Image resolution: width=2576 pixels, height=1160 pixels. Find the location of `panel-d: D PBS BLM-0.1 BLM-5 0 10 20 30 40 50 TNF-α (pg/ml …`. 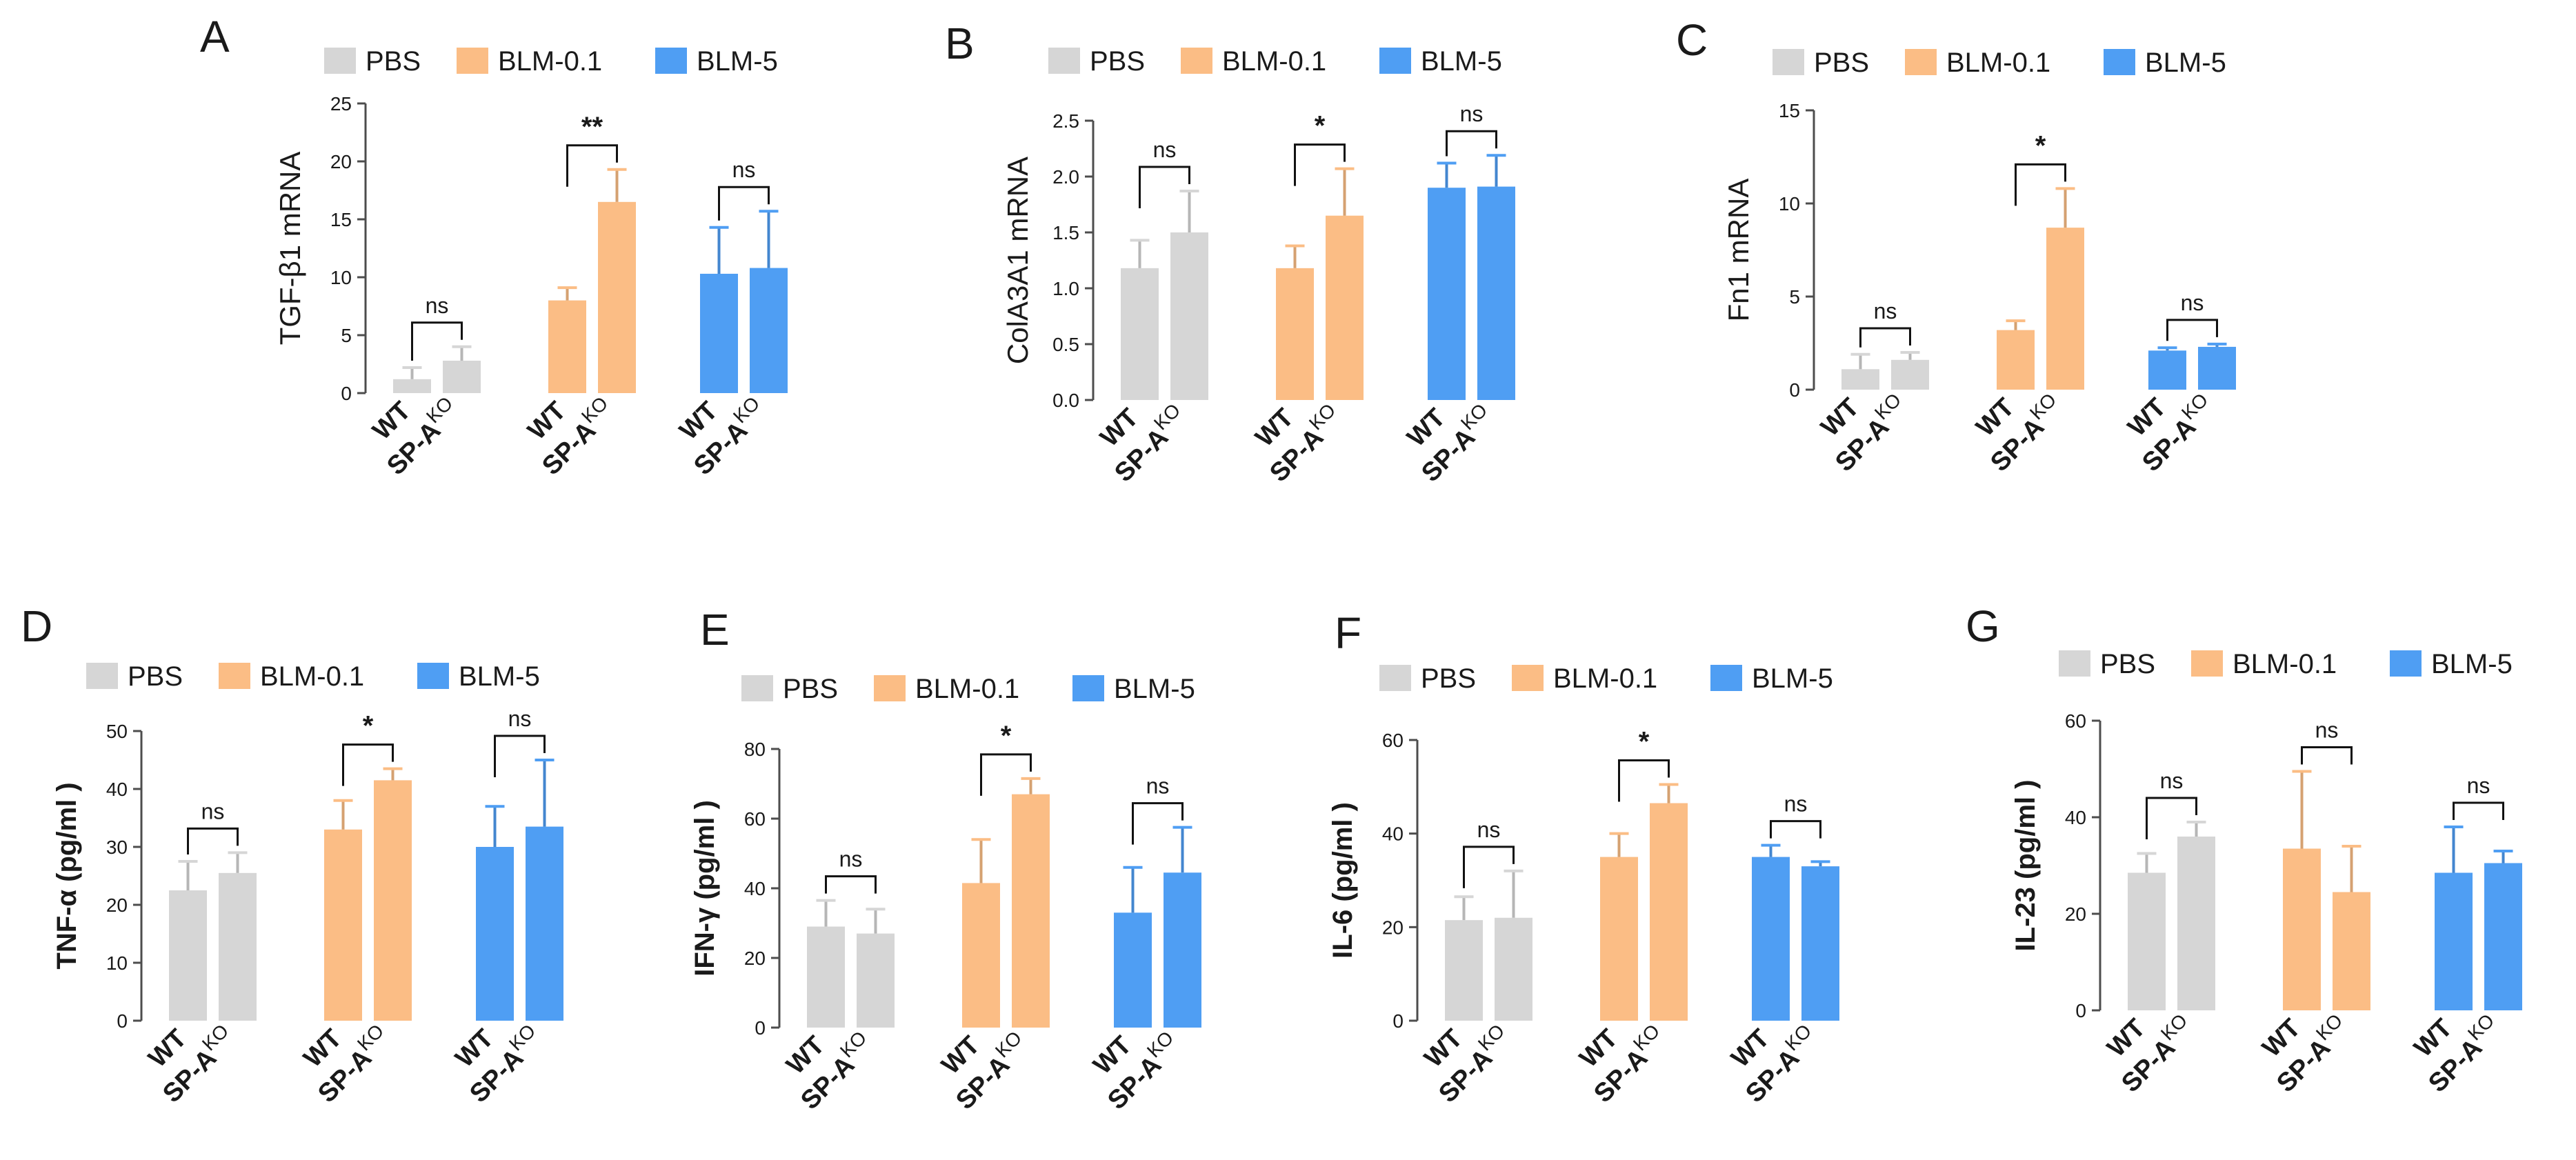

panel-d: D PBS BLM-0.1 BLM-5 0 10 20 30 40 50 TNF-α (pg/ml … is located at coordinates (292, 854).